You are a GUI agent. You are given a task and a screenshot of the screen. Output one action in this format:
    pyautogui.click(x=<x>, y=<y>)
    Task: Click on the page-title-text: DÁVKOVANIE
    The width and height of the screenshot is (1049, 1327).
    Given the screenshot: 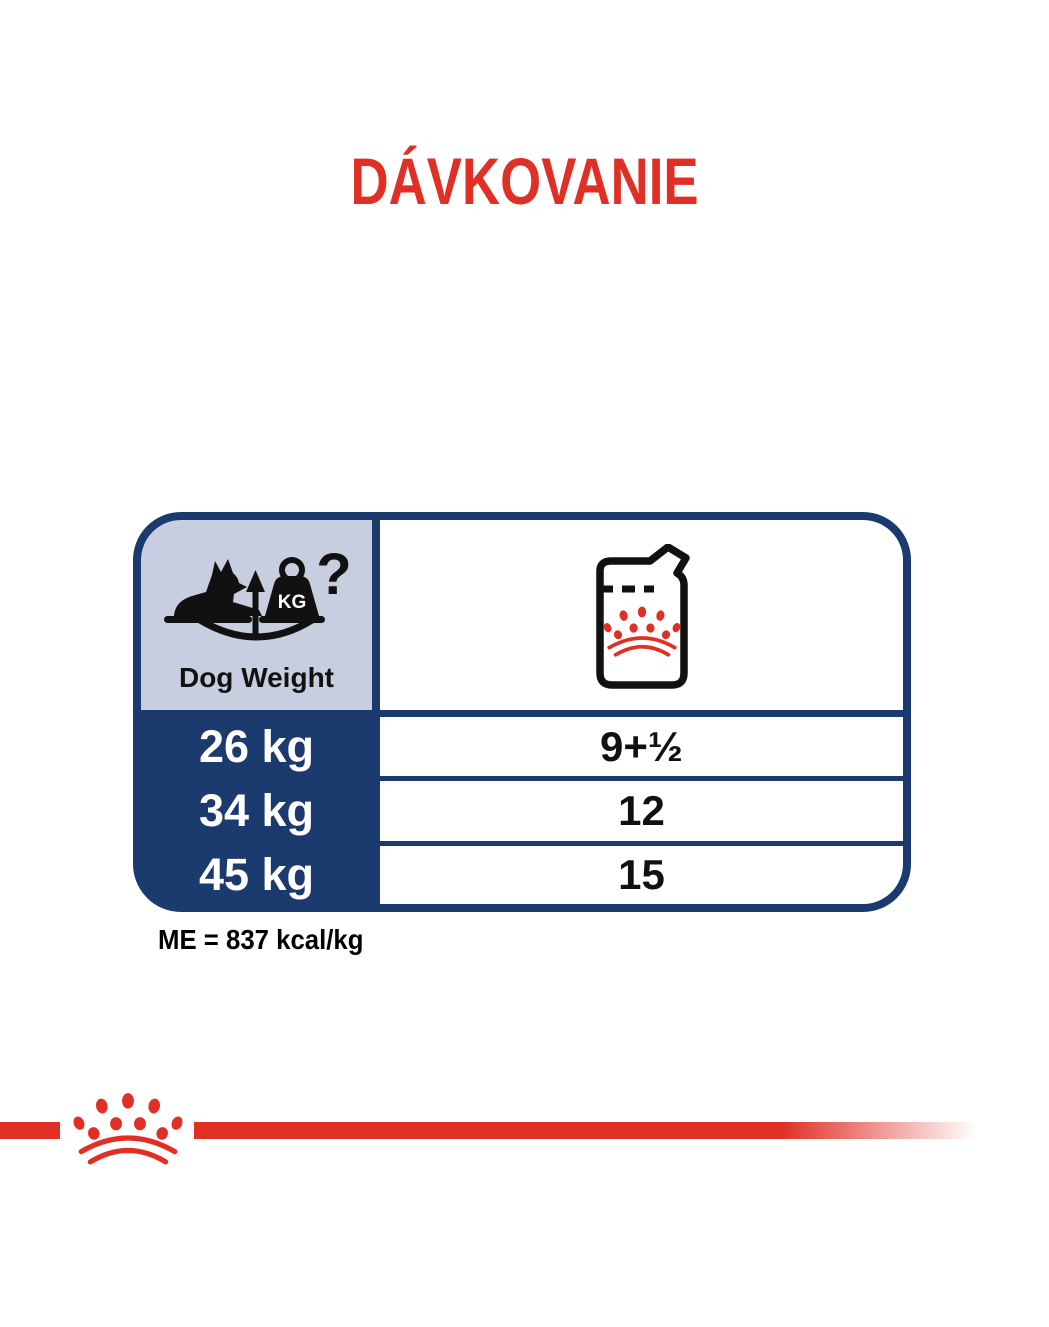 What is the action you would take?
    pyautogui.click(x=524, y=181)
    